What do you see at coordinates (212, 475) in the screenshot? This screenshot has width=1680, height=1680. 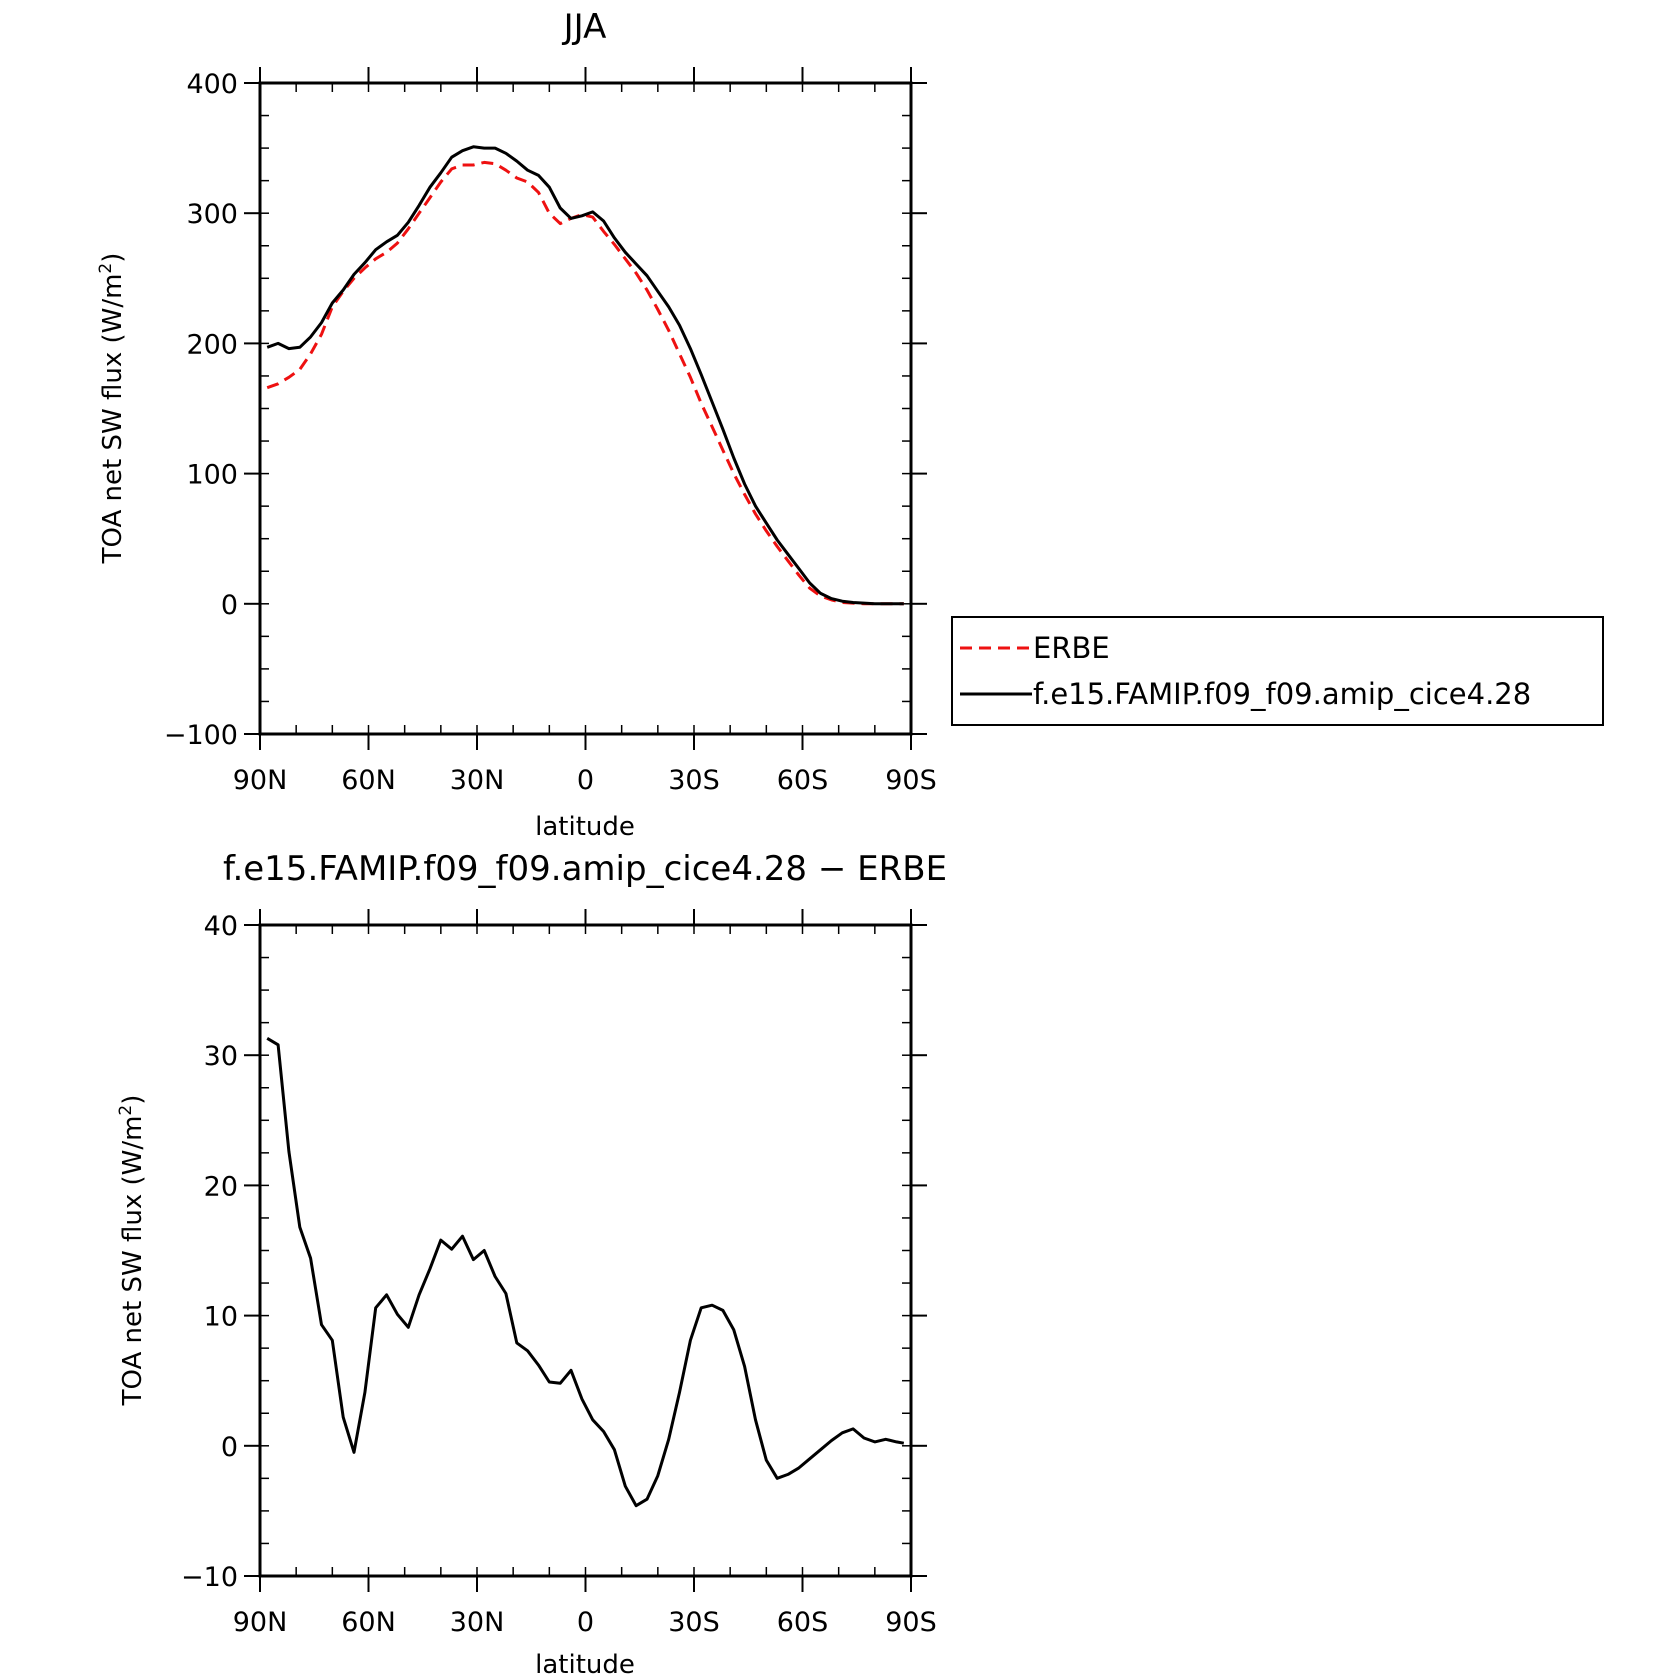 I see `y-tick-label: 100` at bounding box center [212, 475].